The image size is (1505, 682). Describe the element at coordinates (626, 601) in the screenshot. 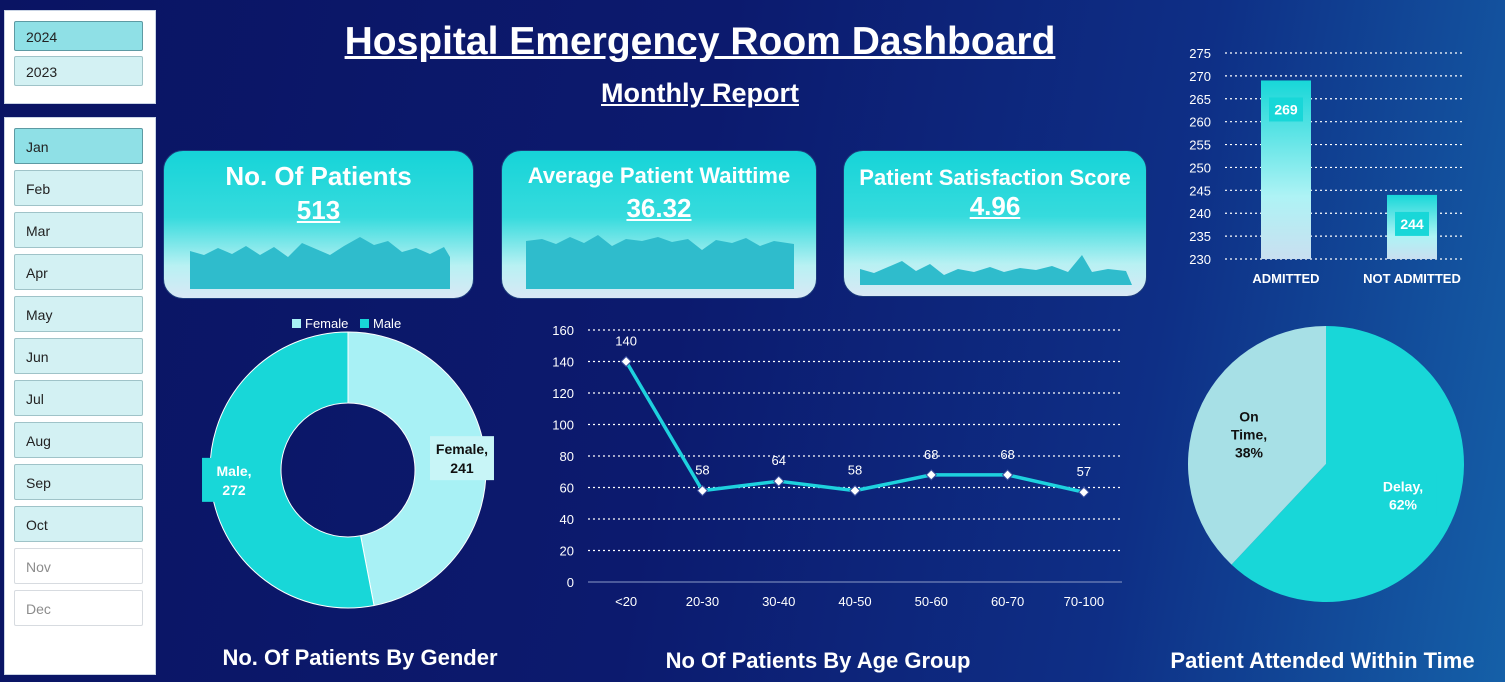

I see `line-x-tick: <20` at that location.